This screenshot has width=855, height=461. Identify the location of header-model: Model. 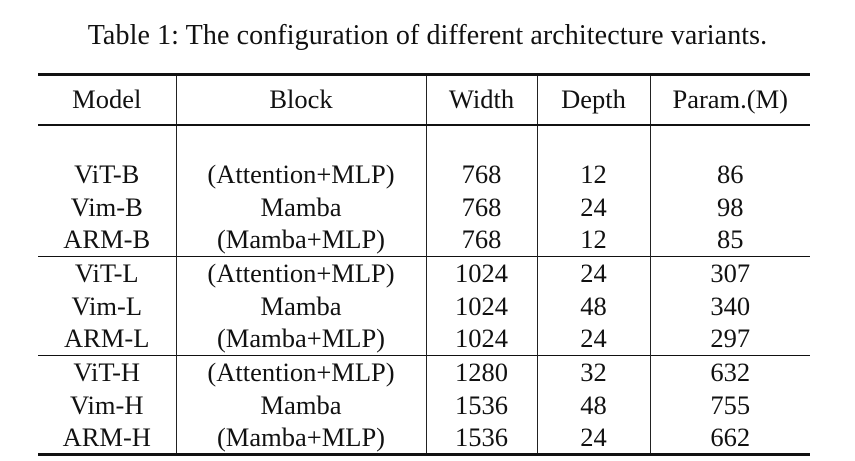
(107, 99).